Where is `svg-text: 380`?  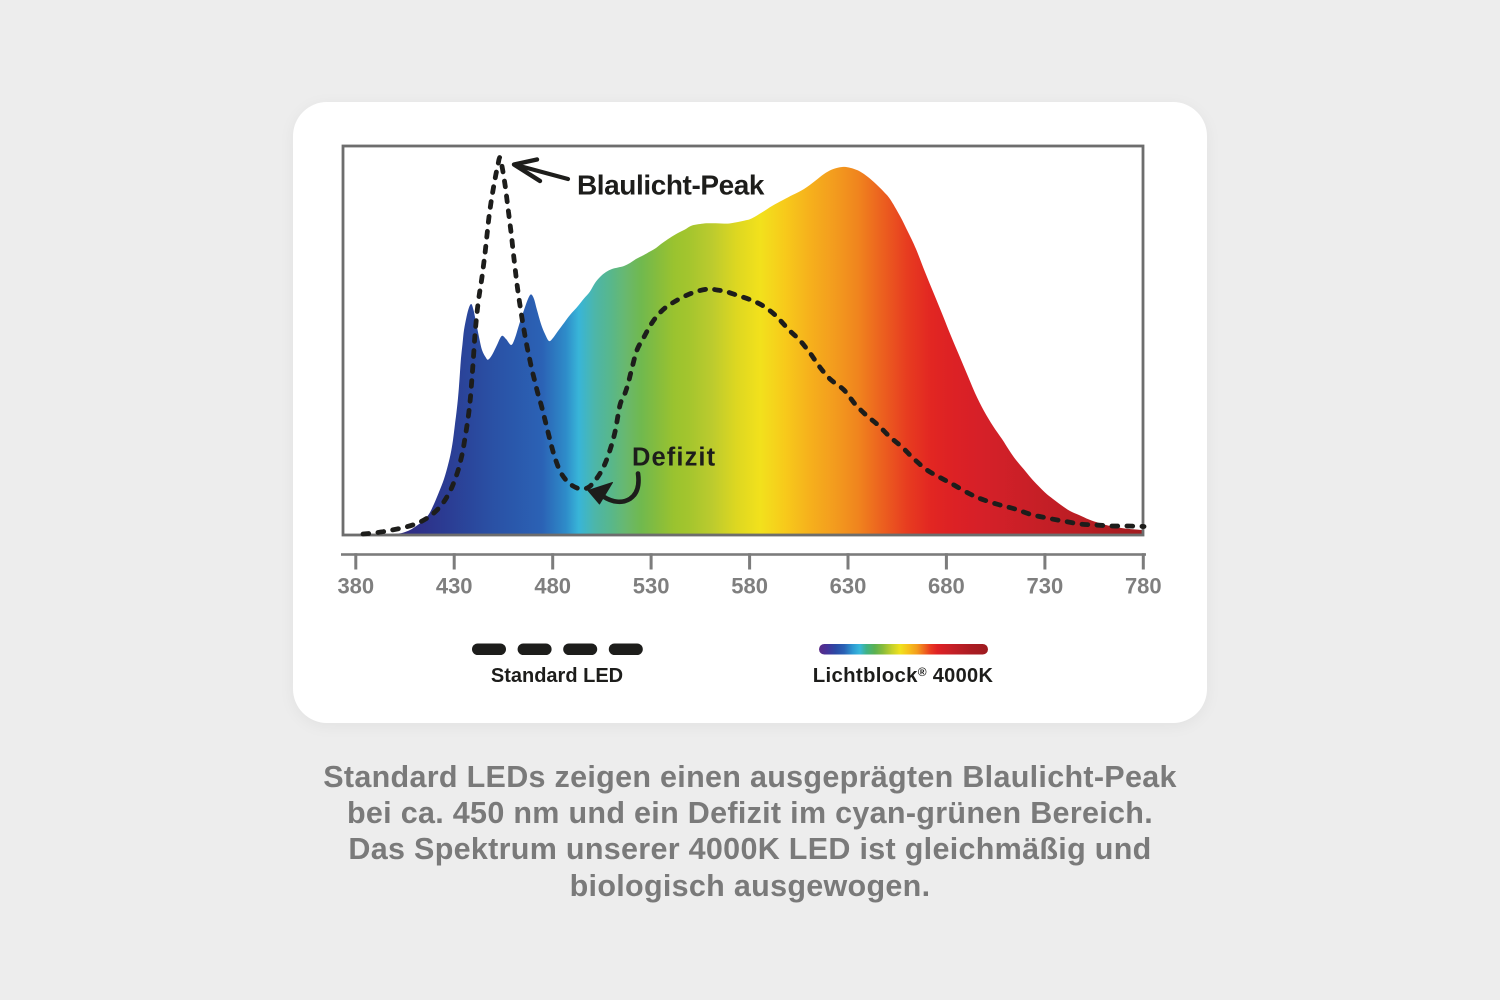
svg-text: 380 is located at coordinates (355, 586).